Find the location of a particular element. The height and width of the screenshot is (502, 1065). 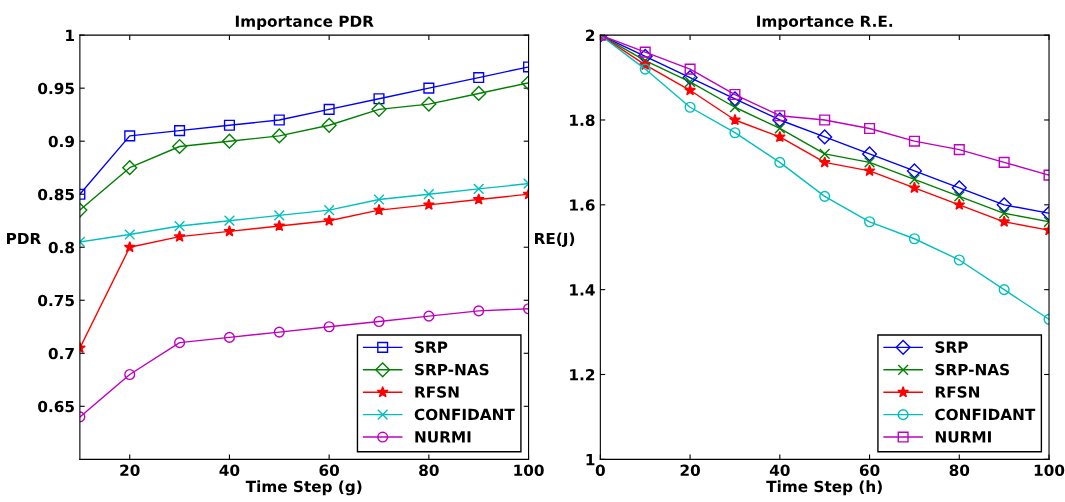

y-axis-title: PDR is located at coordinates (24, 238).